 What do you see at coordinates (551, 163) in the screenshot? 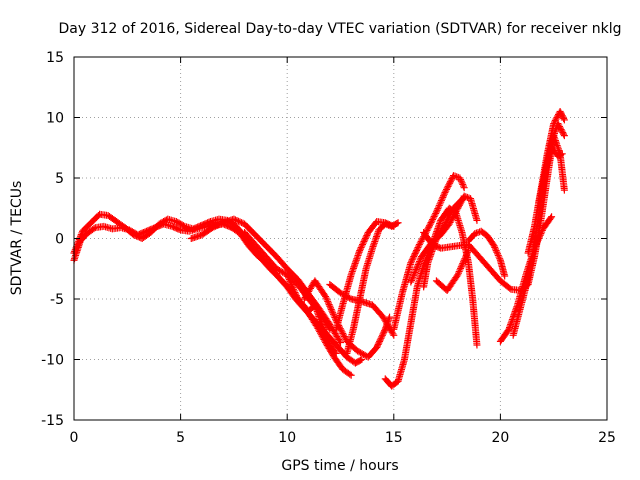
I see `series-s20` at bounding box center [551, 163].